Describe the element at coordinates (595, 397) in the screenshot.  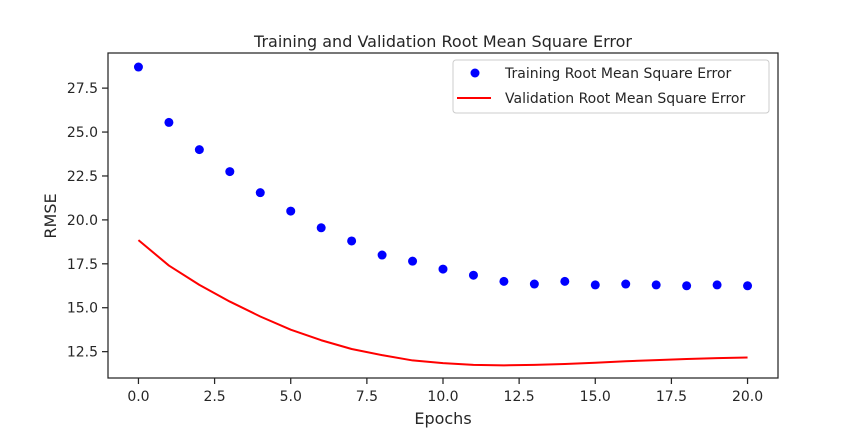
I see `x-tick-label: 15.0` at that location.